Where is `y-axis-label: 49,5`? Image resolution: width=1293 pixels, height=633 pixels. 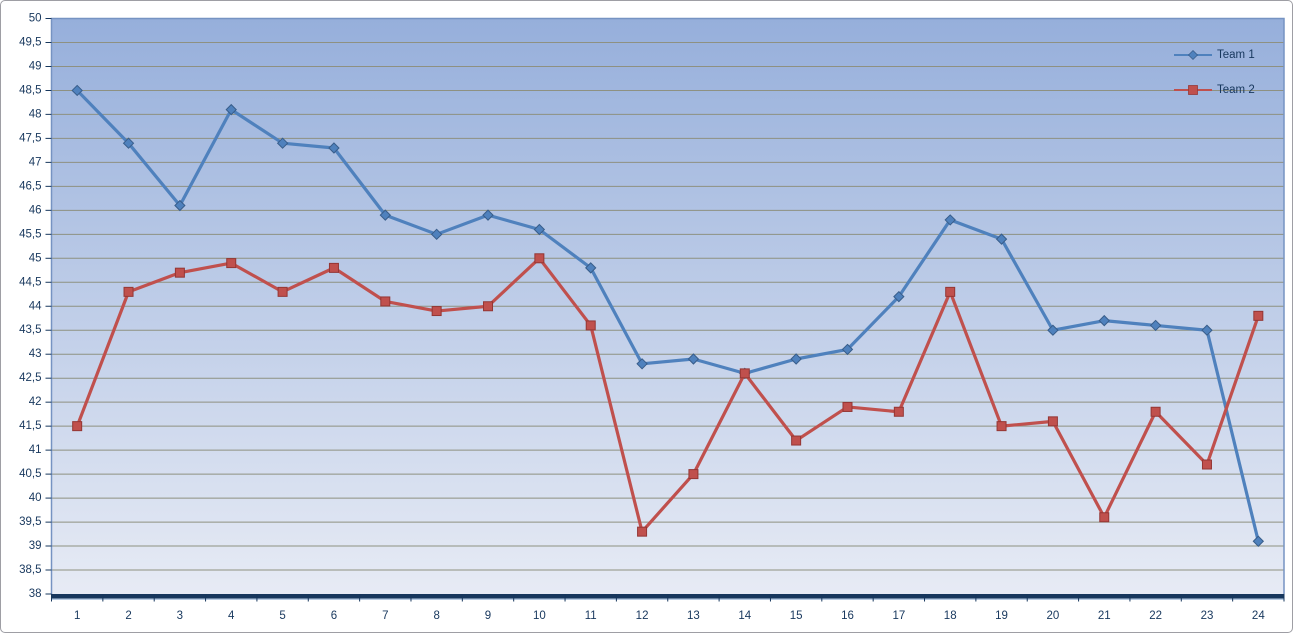 y-axis-label: 49,5 is located at coordinates (30, 42).